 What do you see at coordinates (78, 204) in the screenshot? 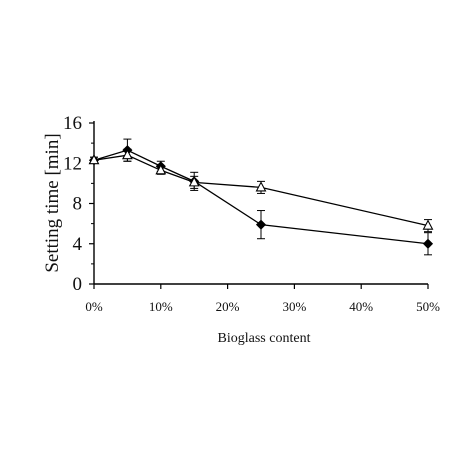
I see `y-tick-label-2: 8` at bounding box center [78, 204].